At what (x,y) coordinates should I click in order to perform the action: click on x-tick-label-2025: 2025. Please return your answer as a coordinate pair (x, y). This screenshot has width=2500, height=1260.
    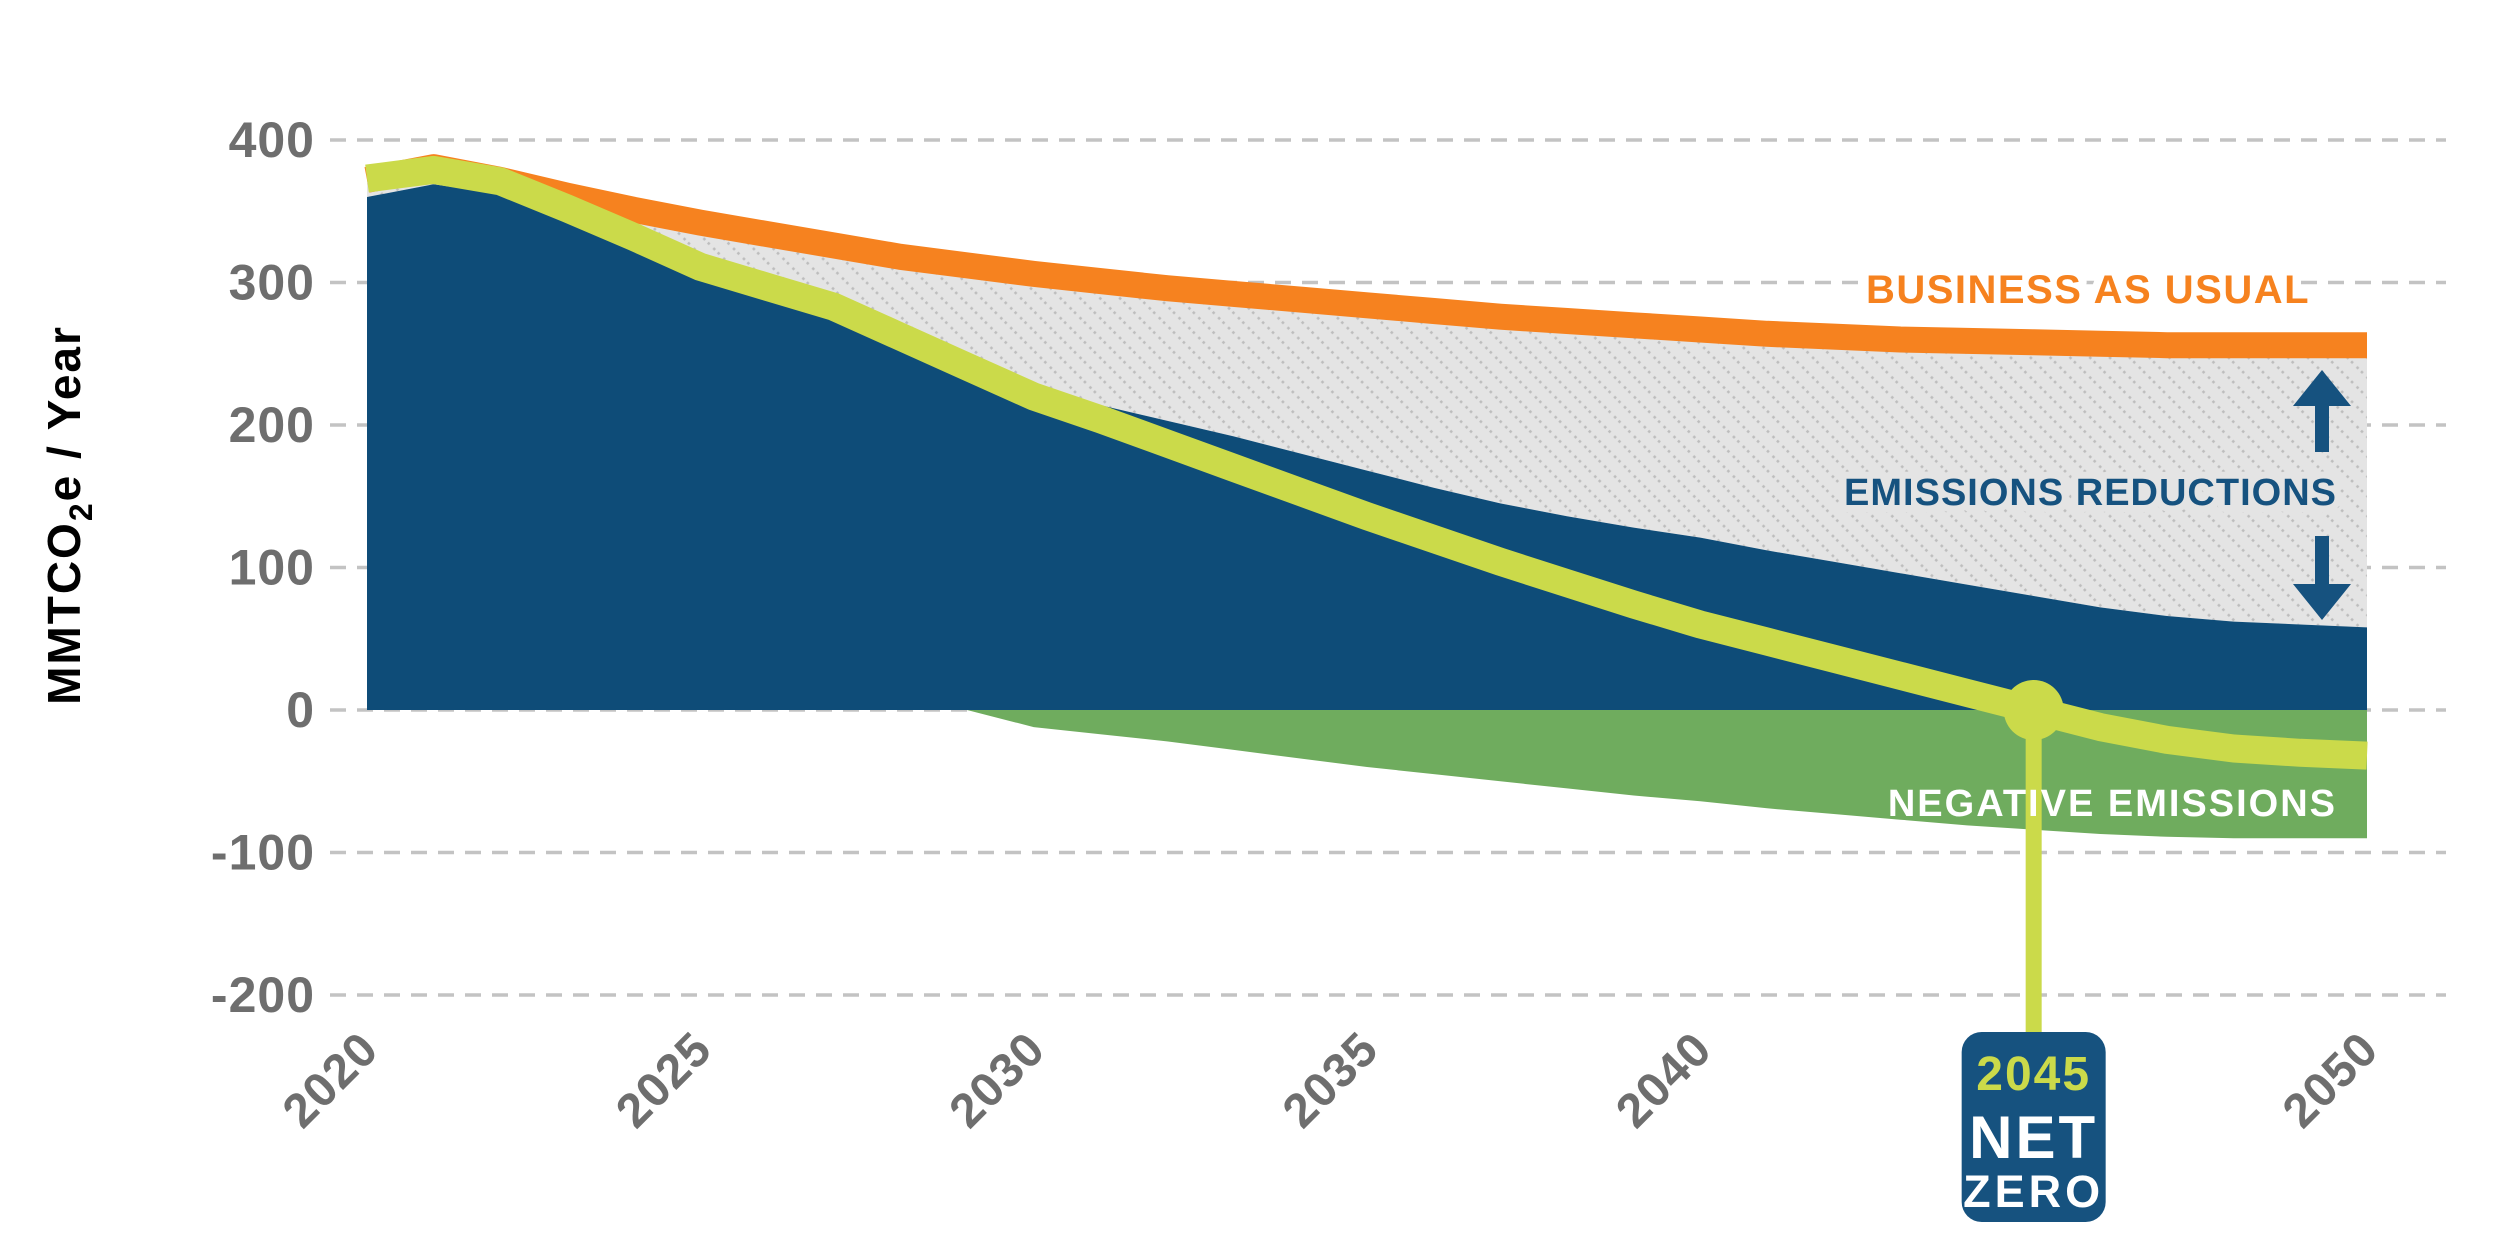
    Looking at the image, I should click on (664, 1080).